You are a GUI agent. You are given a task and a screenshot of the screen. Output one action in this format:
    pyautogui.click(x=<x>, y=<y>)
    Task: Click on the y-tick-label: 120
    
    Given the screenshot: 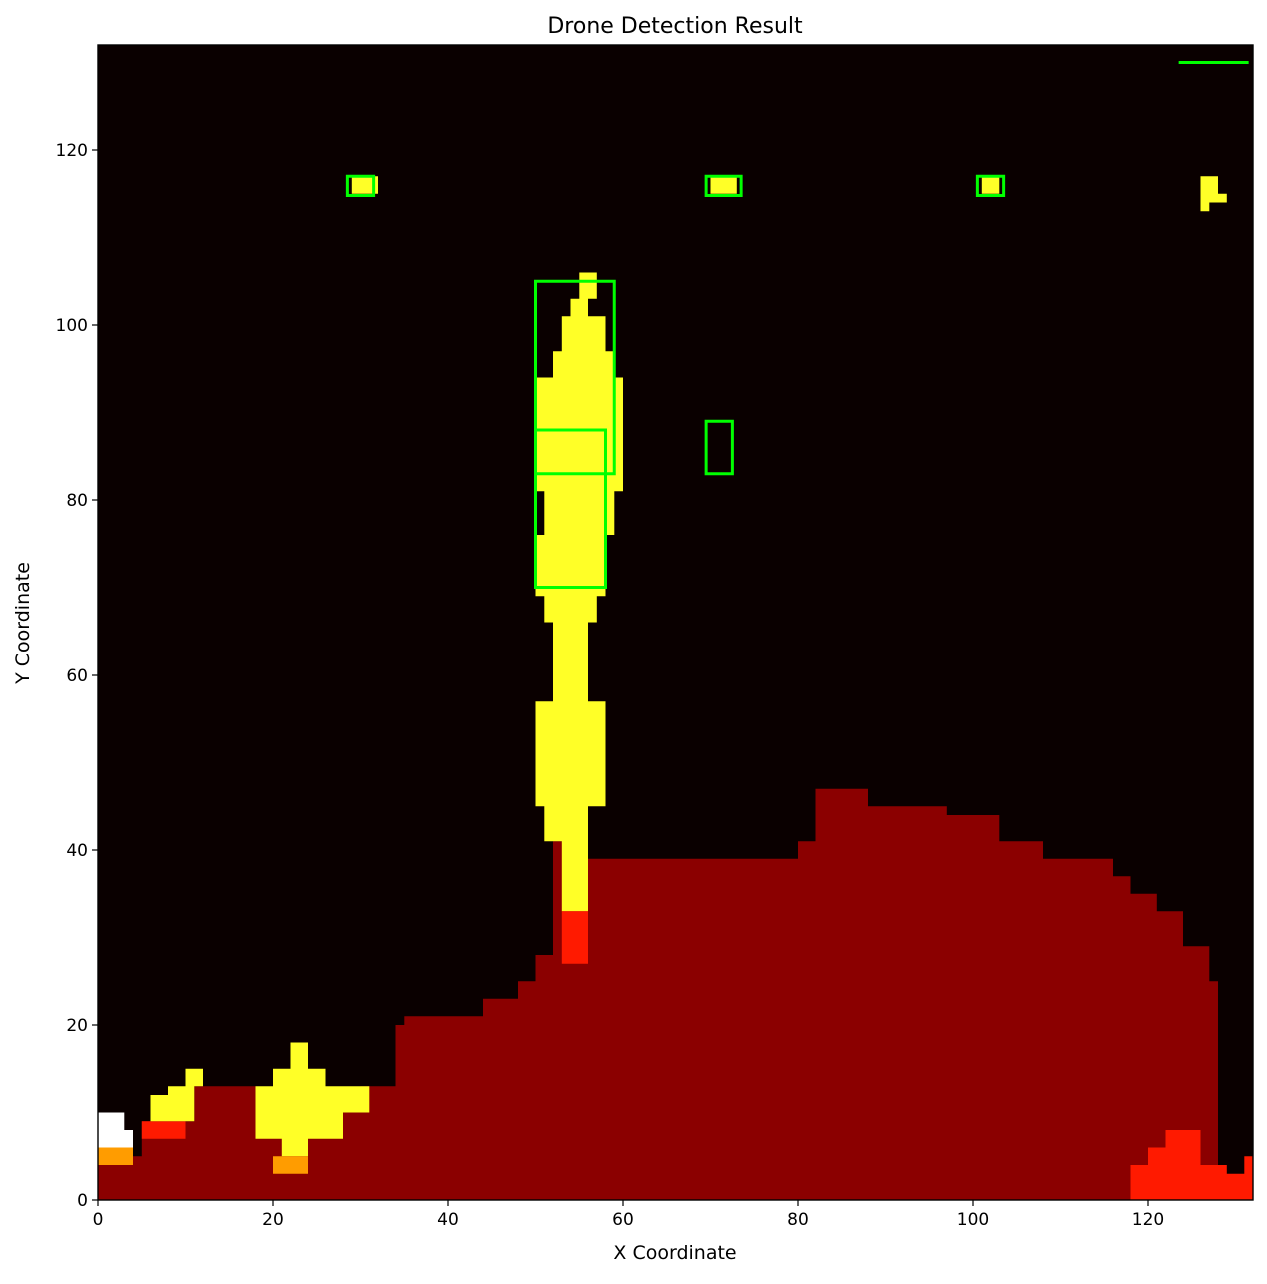 What is the action you would take?
    pyautogui.click(x=72, y=151)
    